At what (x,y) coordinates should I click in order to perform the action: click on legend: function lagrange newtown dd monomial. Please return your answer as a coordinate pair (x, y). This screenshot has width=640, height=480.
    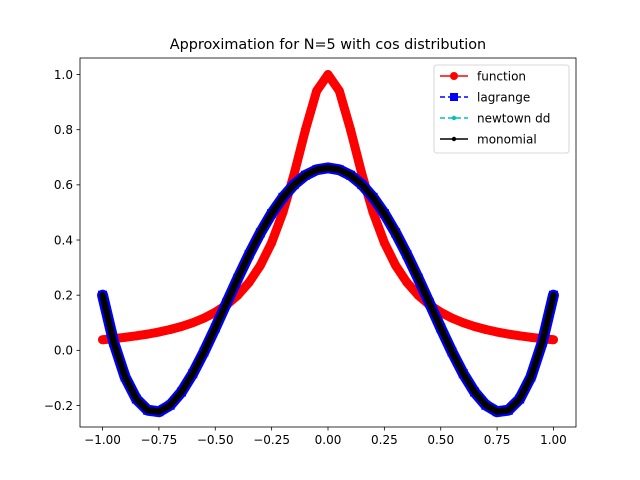
    Looking at the image, I should click on (501, 109).